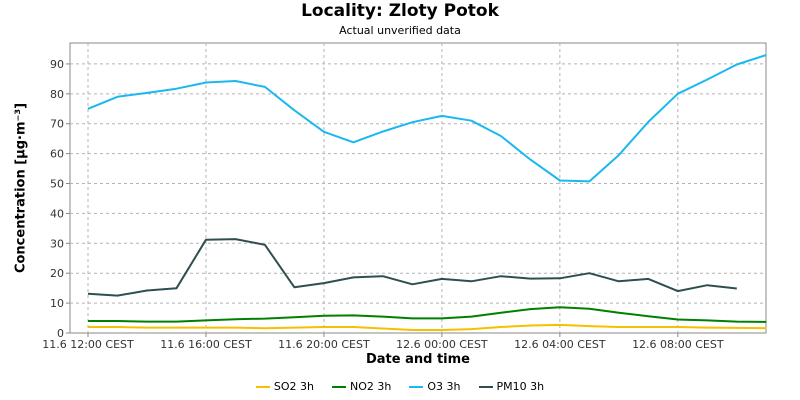 Image resolution: width=800 pixels, height=400 pixels. I want to click on x-tick-label: 12.6 08:00 CEST, so click(678, 344).